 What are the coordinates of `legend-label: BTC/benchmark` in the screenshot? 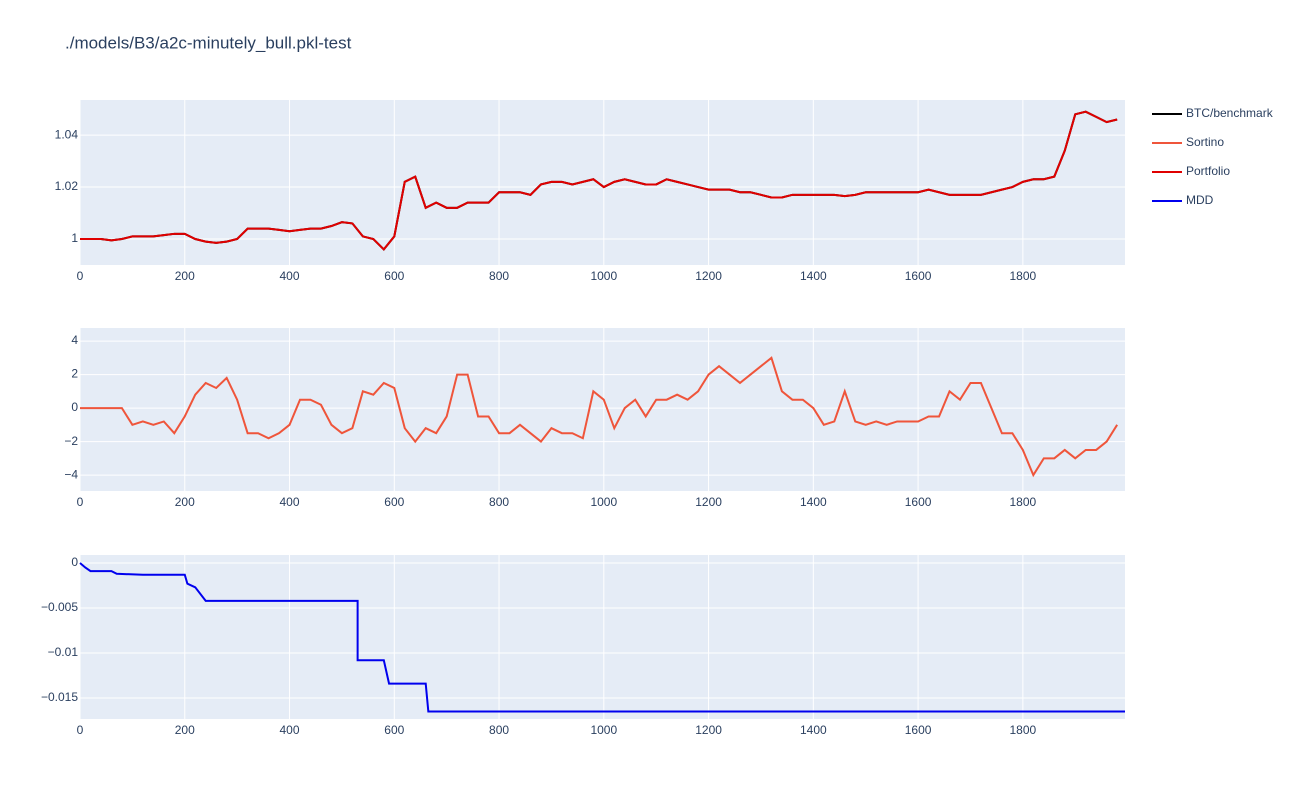 It's located at (1230, 113).